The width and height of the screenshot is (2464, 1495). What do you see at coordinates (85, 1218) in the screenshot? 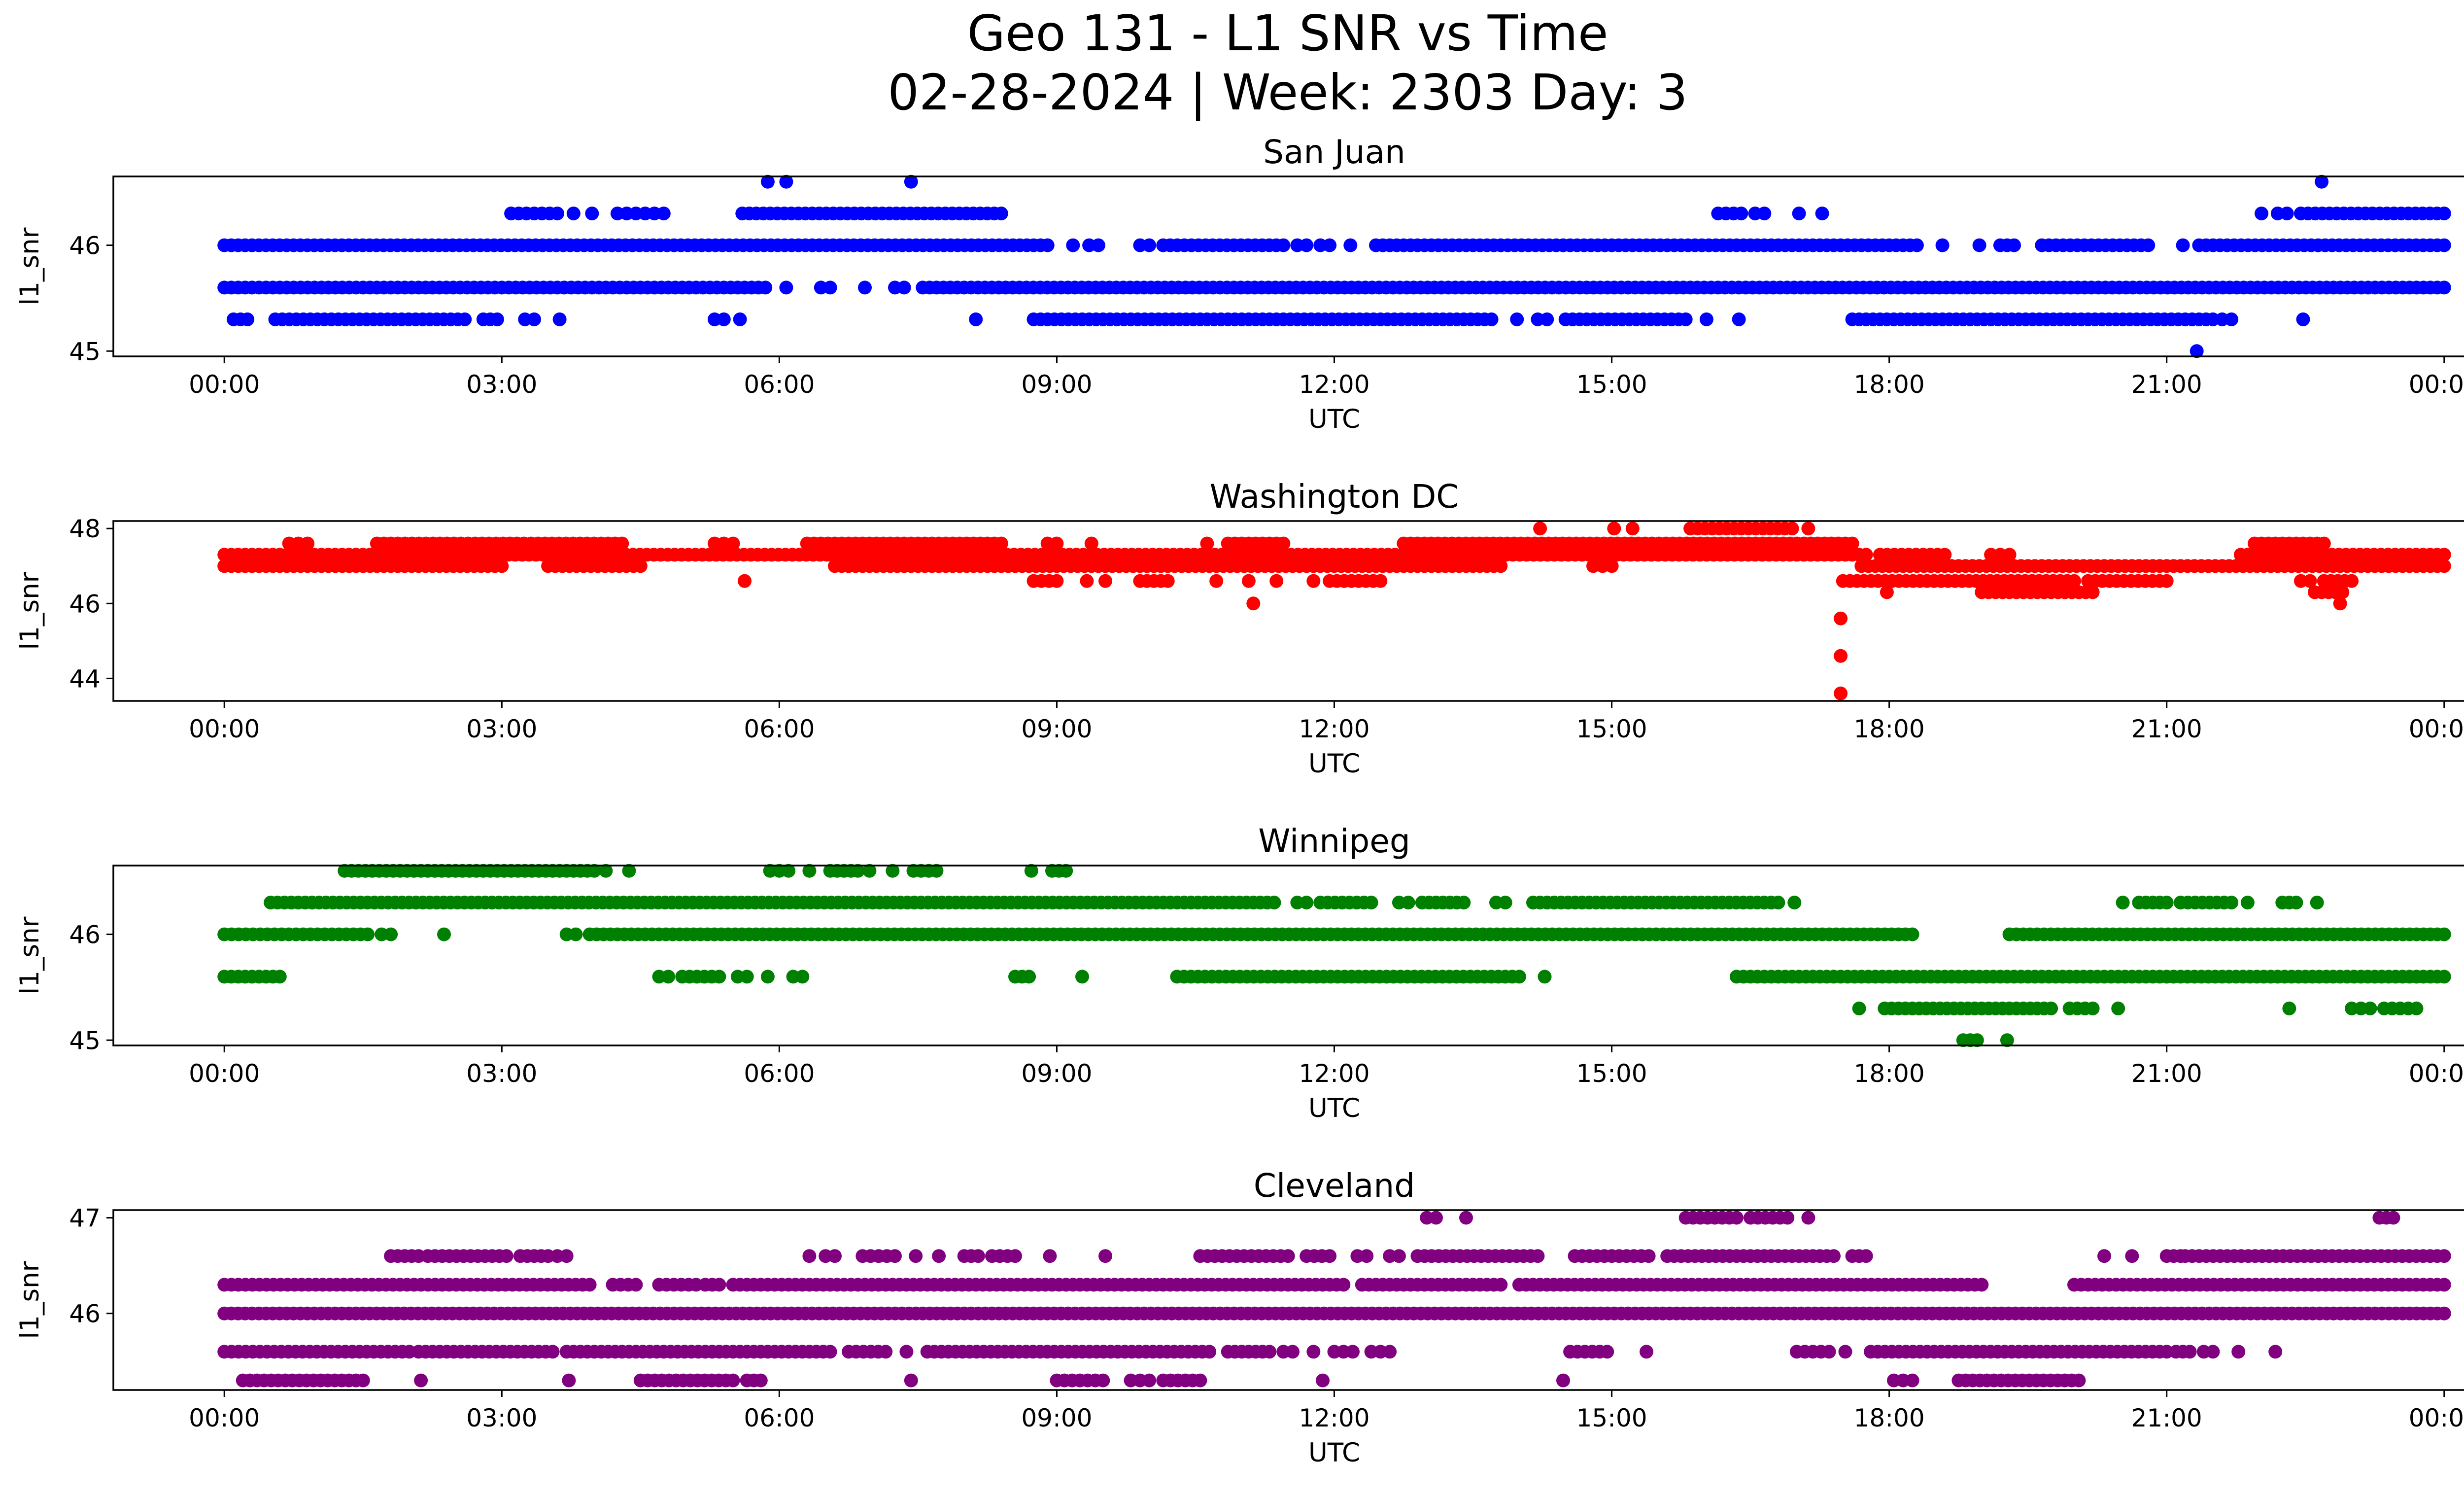
I see `y-tick-label: 47` at bounding box center [85, 1218].